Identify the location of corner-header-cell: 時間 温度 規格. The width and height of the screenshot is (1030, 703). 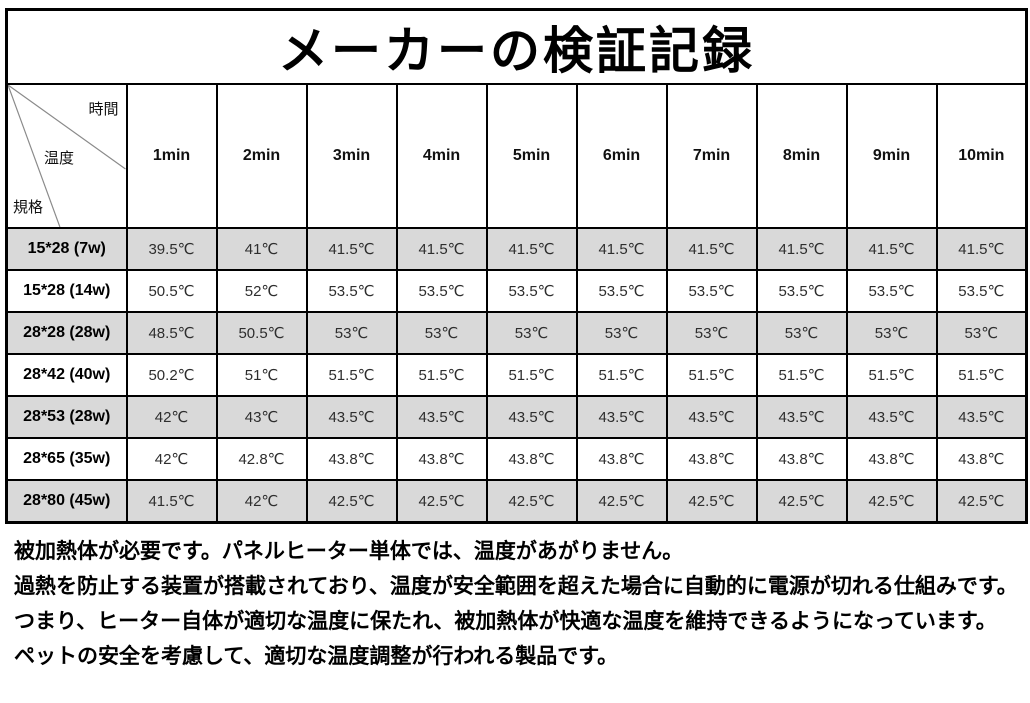
(66, 156).